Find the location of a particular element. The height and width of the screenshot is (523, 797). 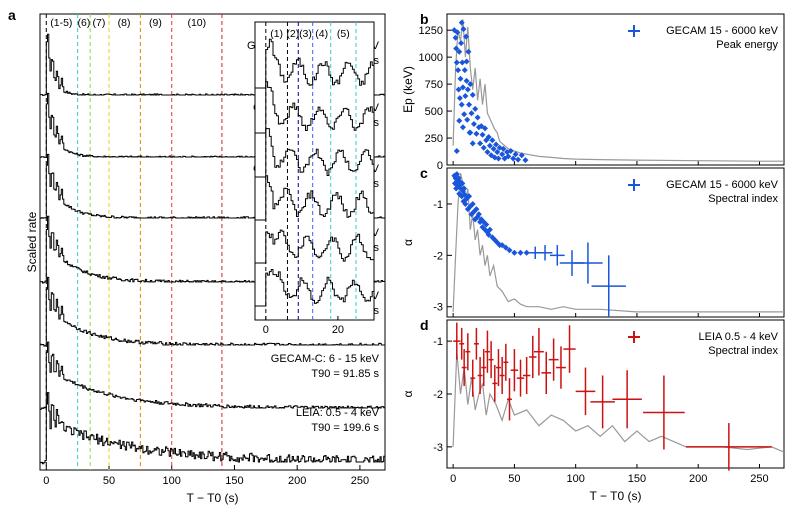

panel-a-curve-label: LEIA: 0.5 - 4 keV is located at coordinates (338, 413).